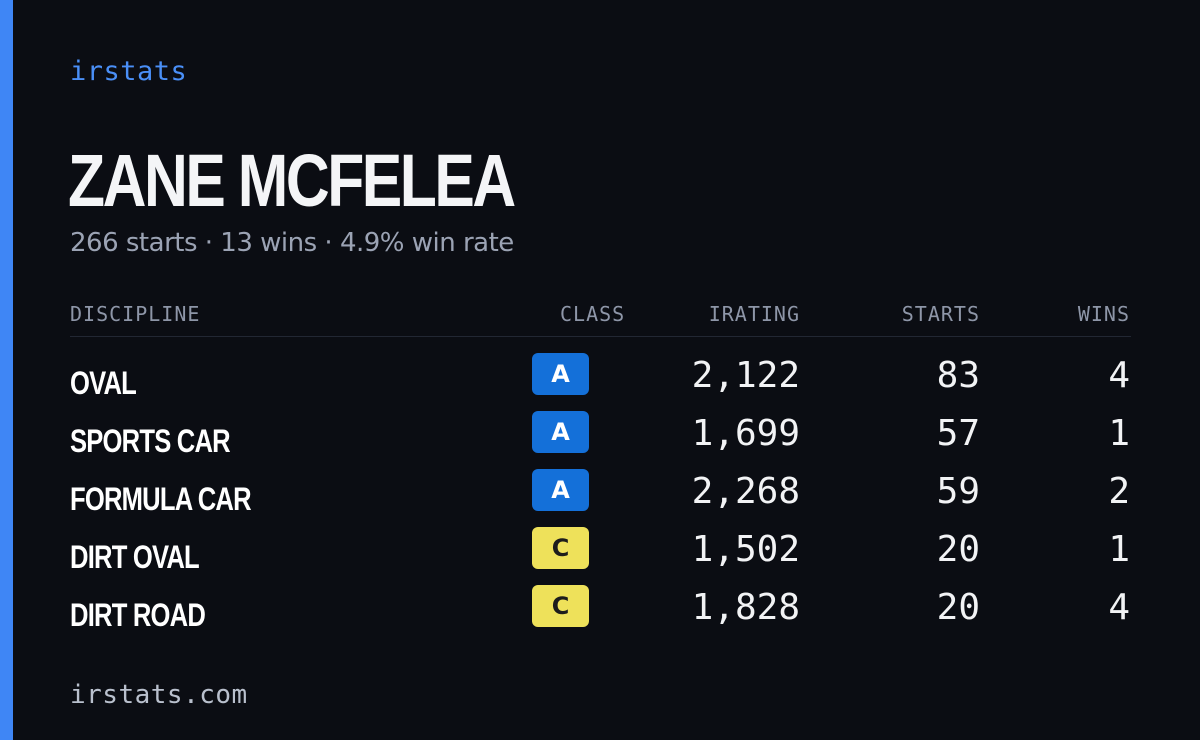 The width and height of the screenshot is (1200, 740). What do you see at coordinates (135, 314) in the screenshot?
I see `header-discipline: DISCIPLINE` at bounding box center [135, 314].